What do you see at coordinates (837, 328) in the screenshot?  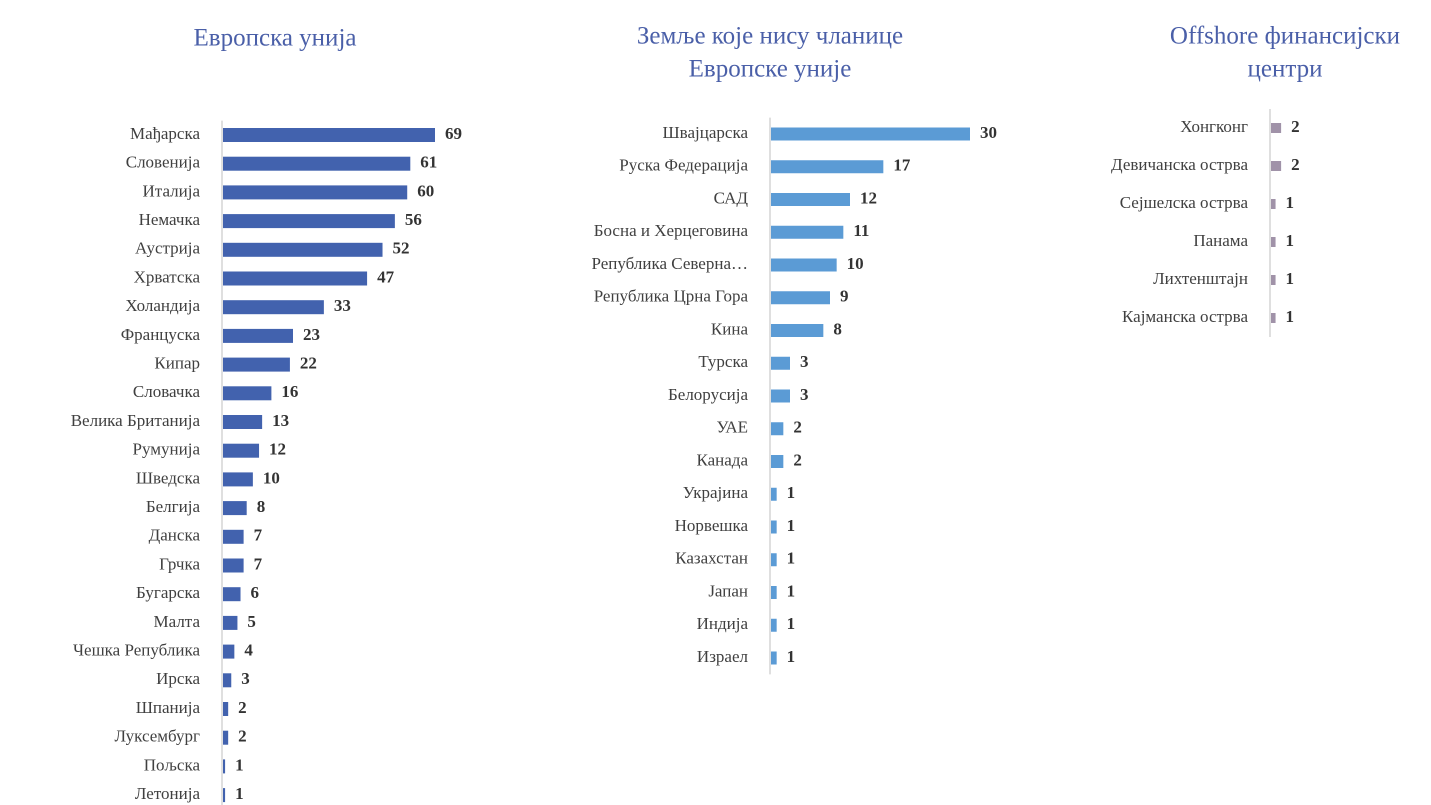 I see `value-label: 8` at bounding box center [837, 328].